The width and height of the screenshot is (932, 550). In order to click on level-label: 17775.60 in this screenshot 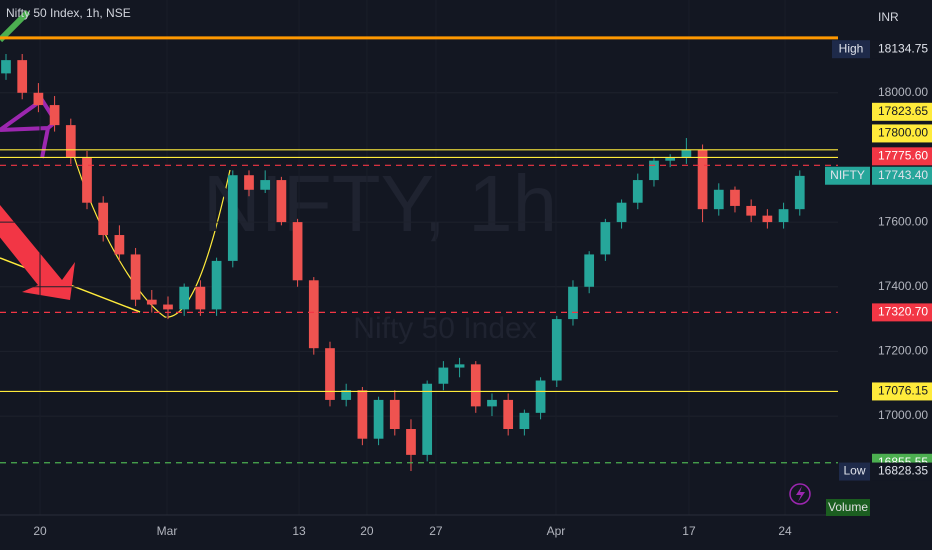, I will do `click(903, 156)`.